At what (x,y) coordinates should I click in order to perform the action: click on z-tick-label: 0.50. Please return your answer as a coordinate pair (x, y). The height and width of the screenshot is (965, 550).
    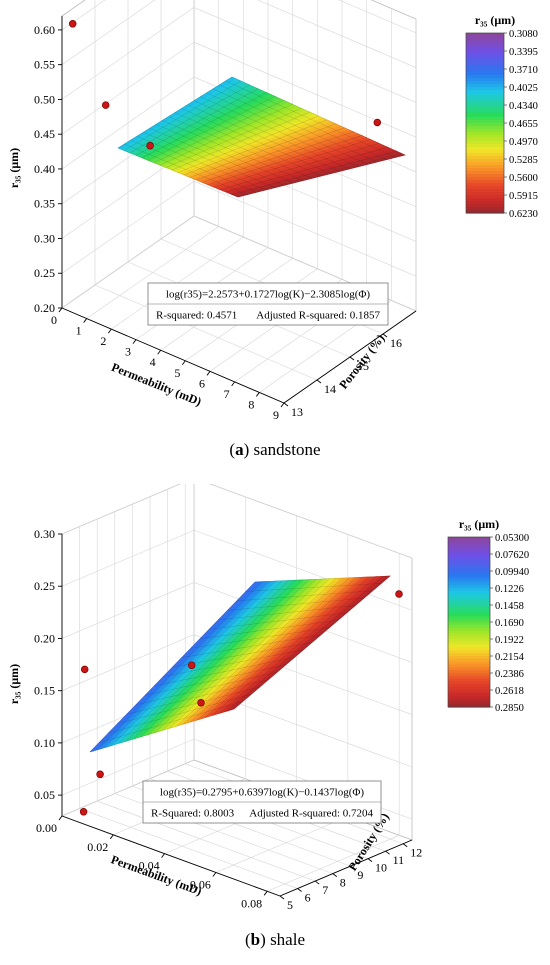
    Looking at the image, I should click on (44, 99).